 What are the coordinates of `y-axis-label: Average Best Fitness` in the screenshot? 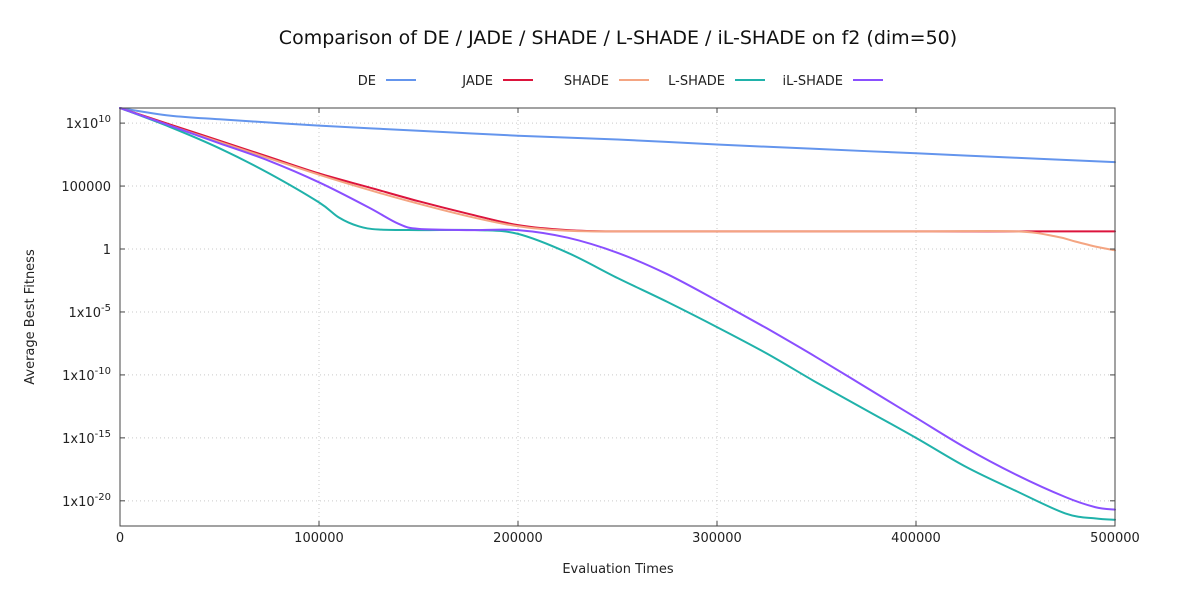 It's located at (30, 317).